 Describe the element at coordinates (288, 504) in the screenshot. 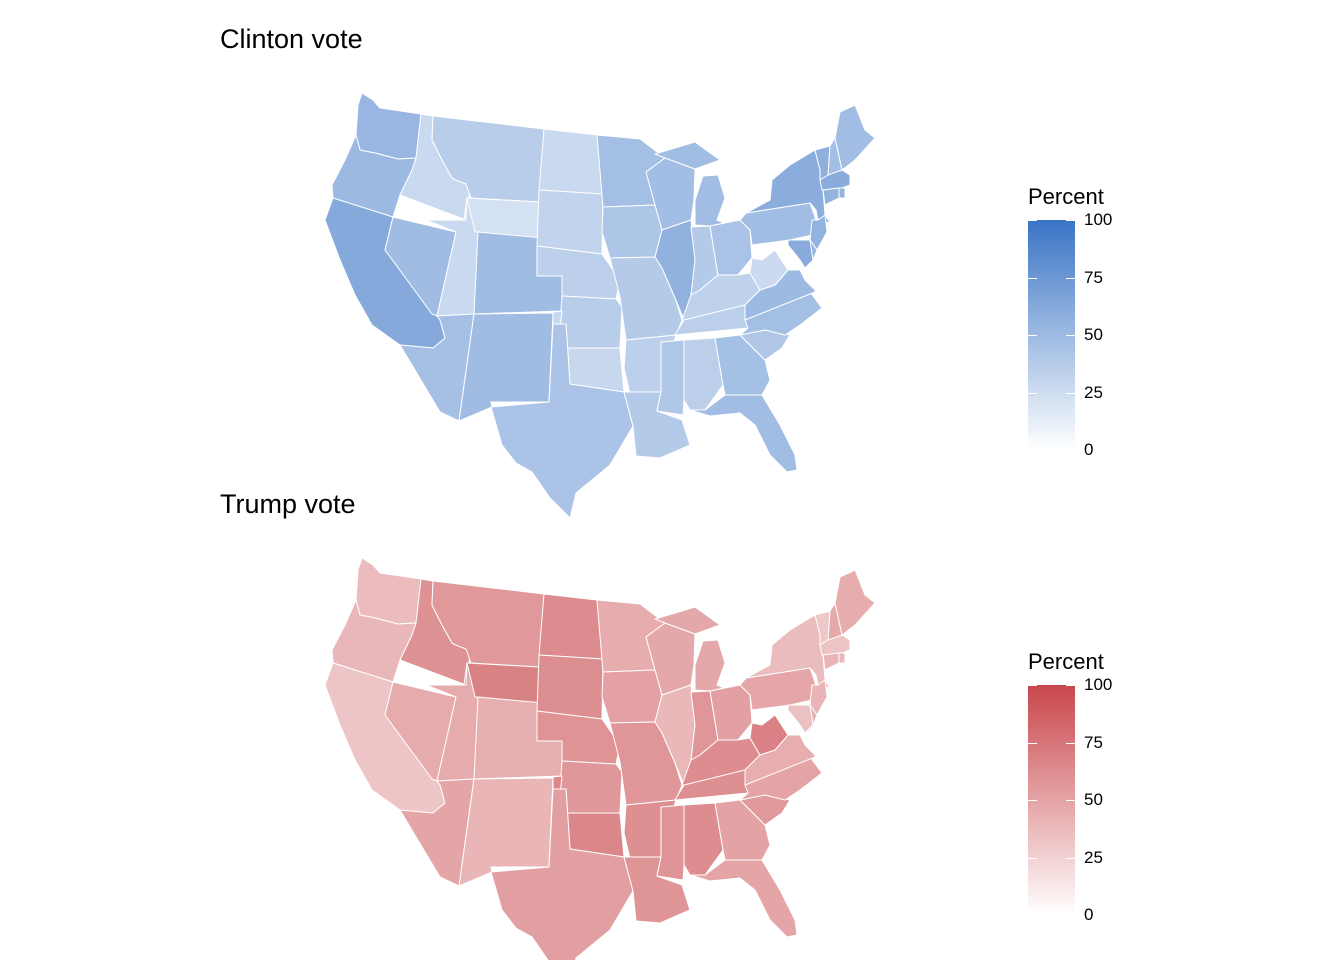

I see `panel-title: Trump vote` at that location.